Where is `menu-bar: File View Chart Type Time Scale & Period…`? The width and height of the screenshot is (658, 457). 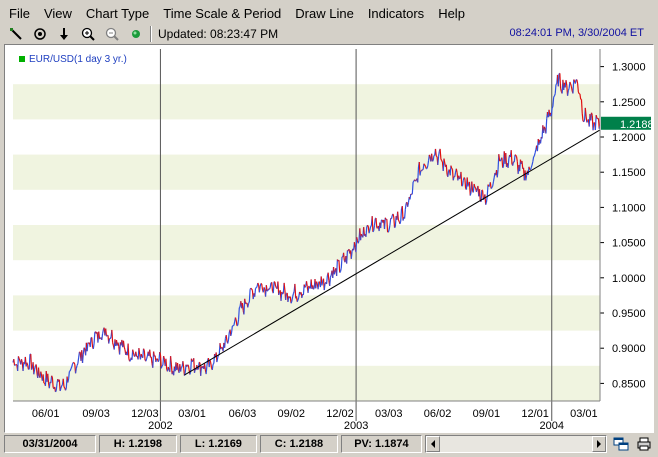 menu-bar: File View Chart Type Time Scale & Period… is located at coordinates (329, 14).